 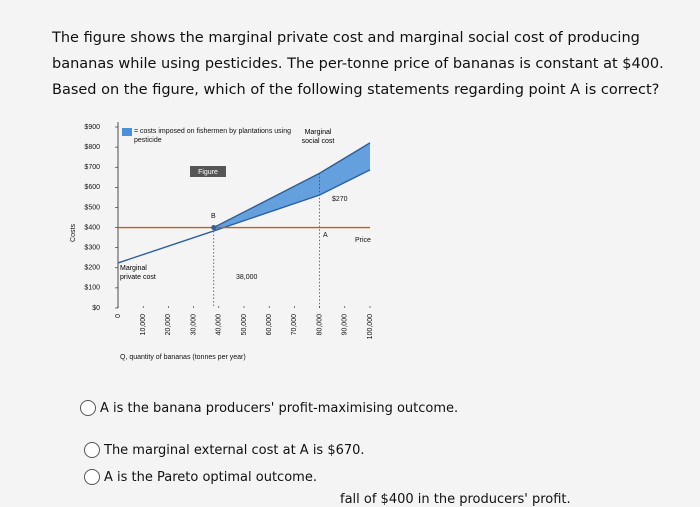 I want to click on x-tick-label: 60,000, so click(x=269, y=325).